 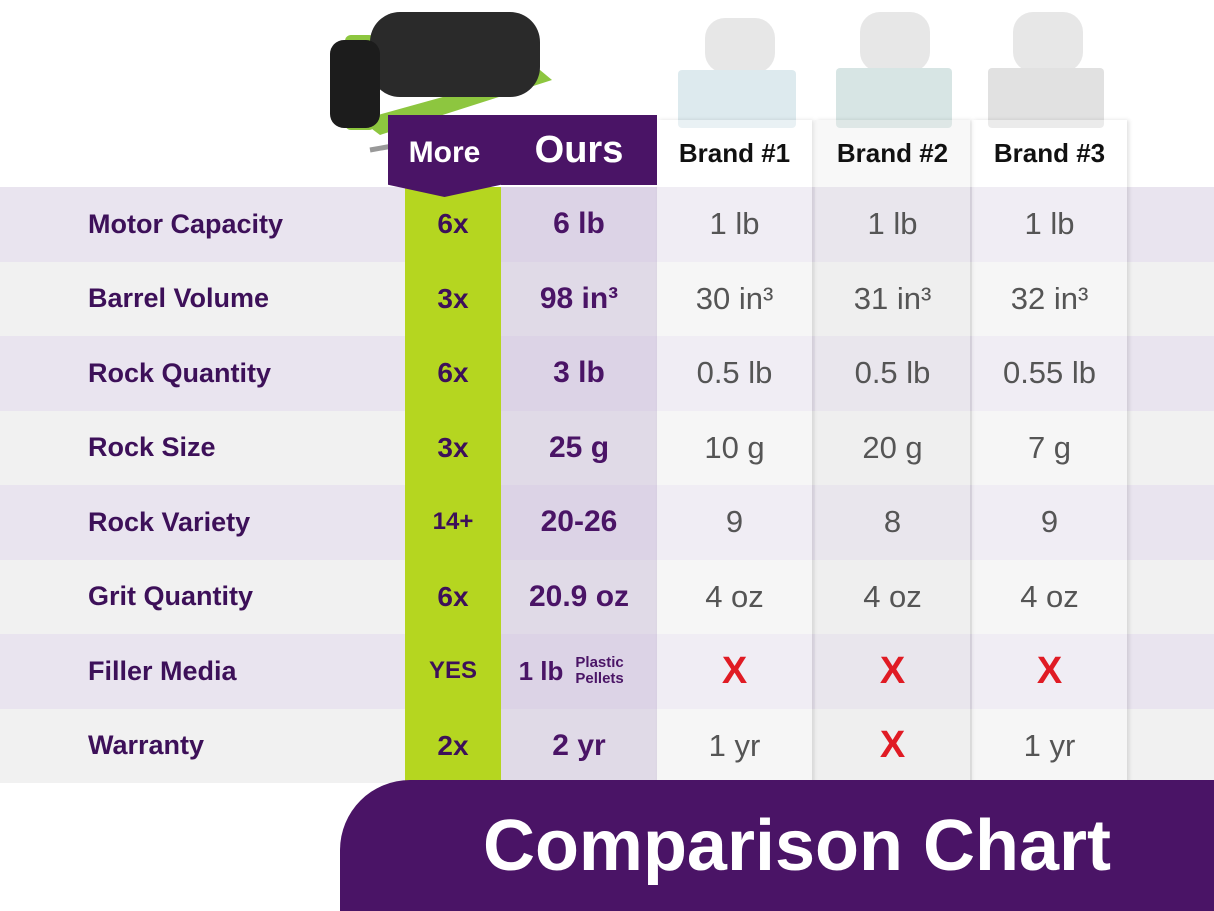 I want to click on ours-cell: 25 g, so click(x=579, y=448).